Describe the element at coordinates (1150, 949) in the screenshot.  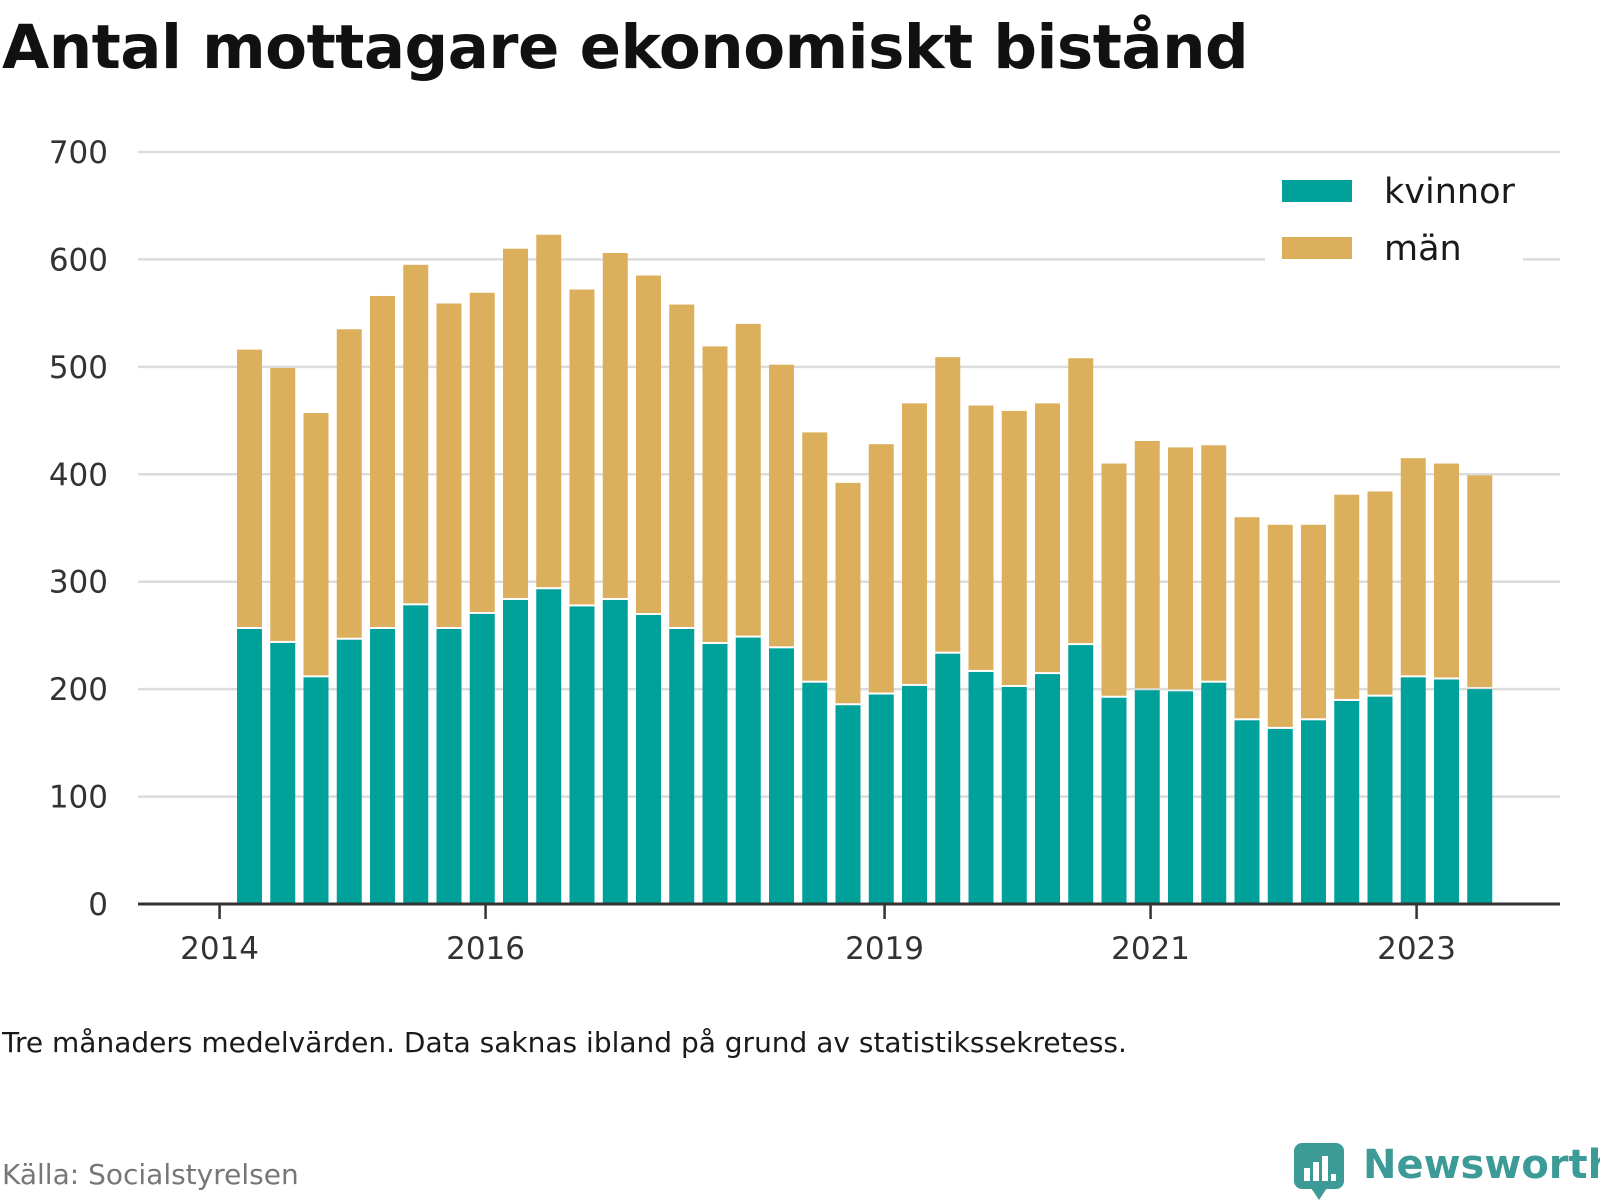
I see `x-tick-label: 2021` at that location.